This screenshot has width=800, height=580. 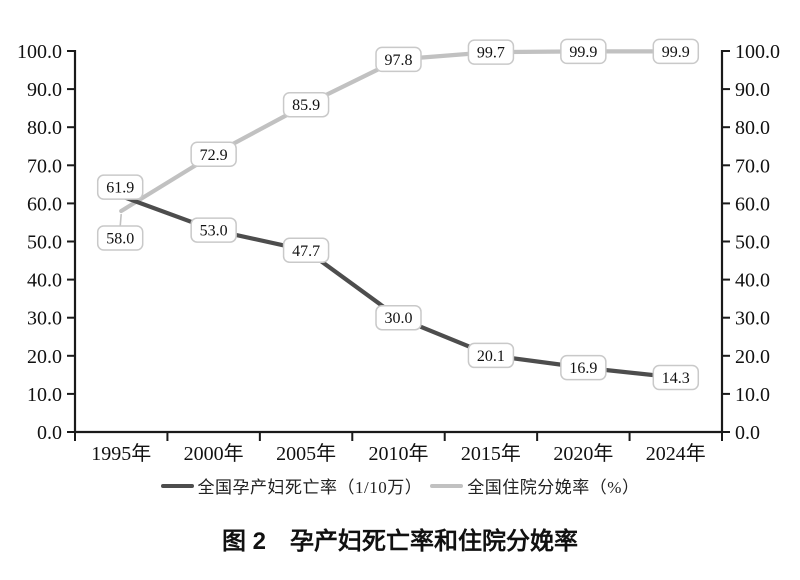 I want to click on legend-label-hospital-delivery-rate: 全国住院分娩率（%）, so click(x=553, y=487).